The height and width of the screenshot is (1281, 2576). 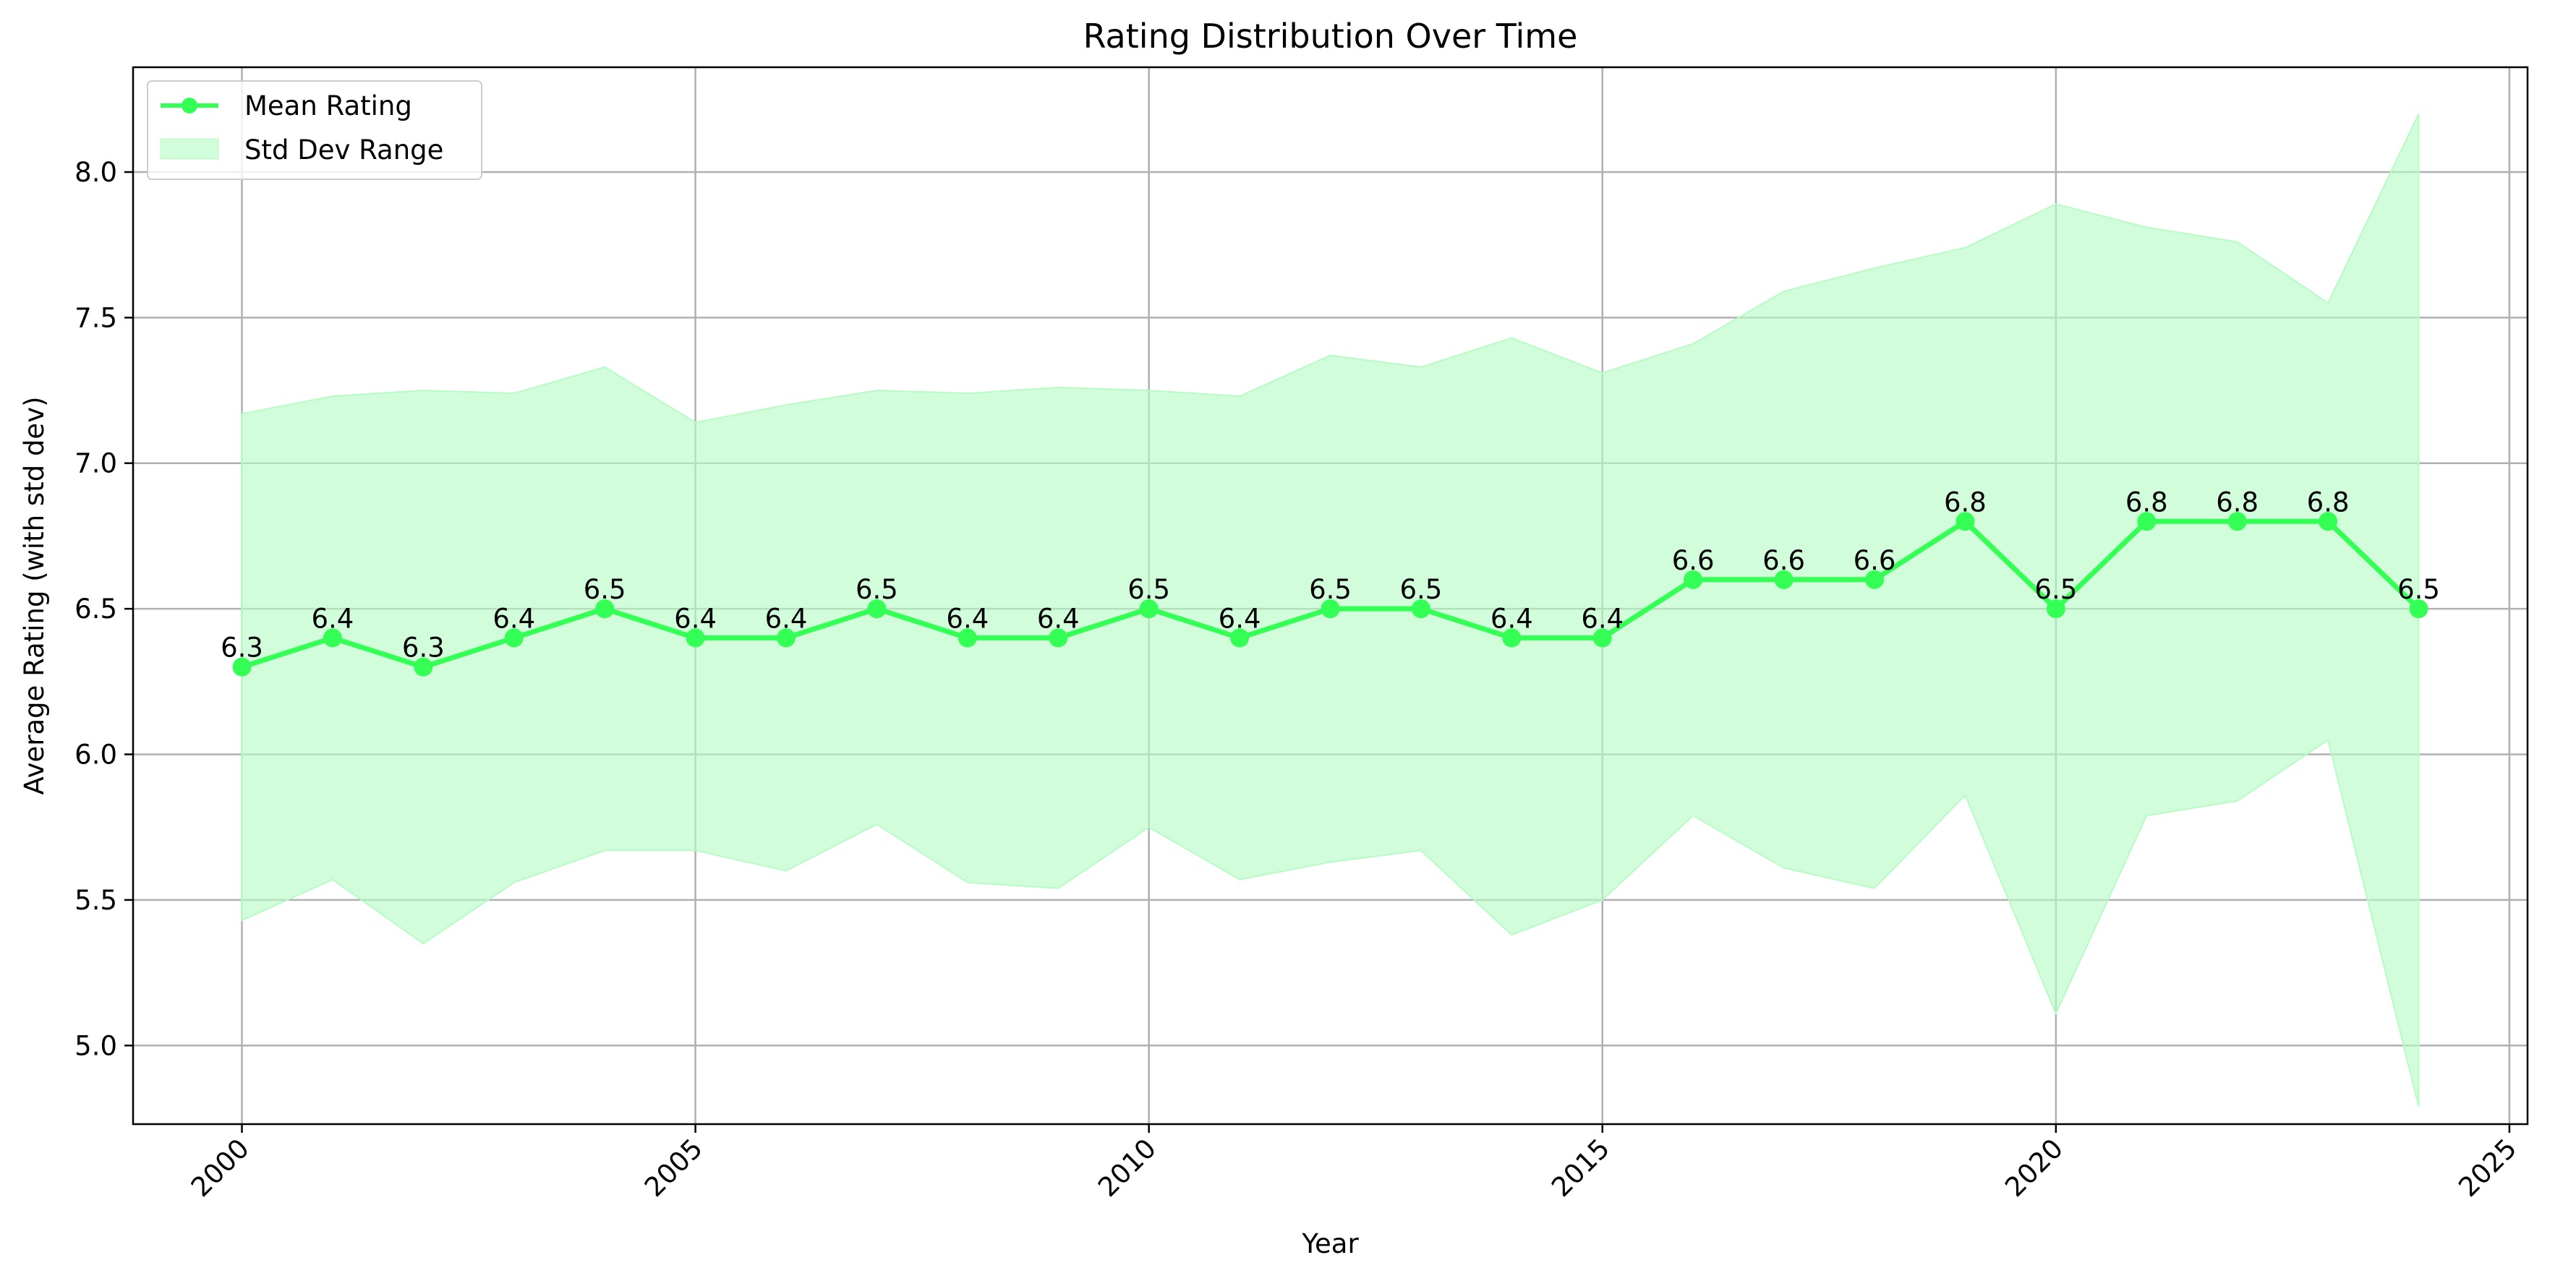 What do you see at coordinates (95, 755) in the screenshot?
I see `y-tick-label: 6.0` at bounding box center [95, 755].